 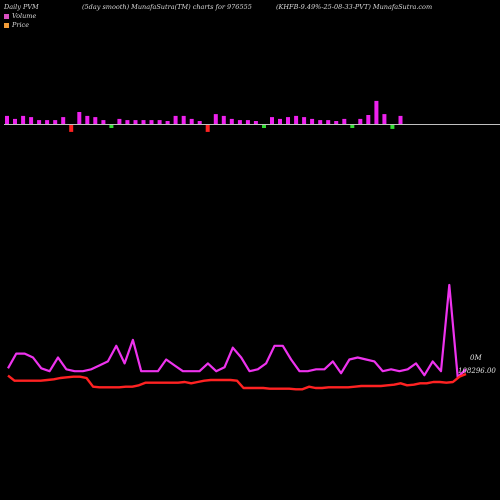 I want to click on legend-price: Price, so click(x=16, y=25).